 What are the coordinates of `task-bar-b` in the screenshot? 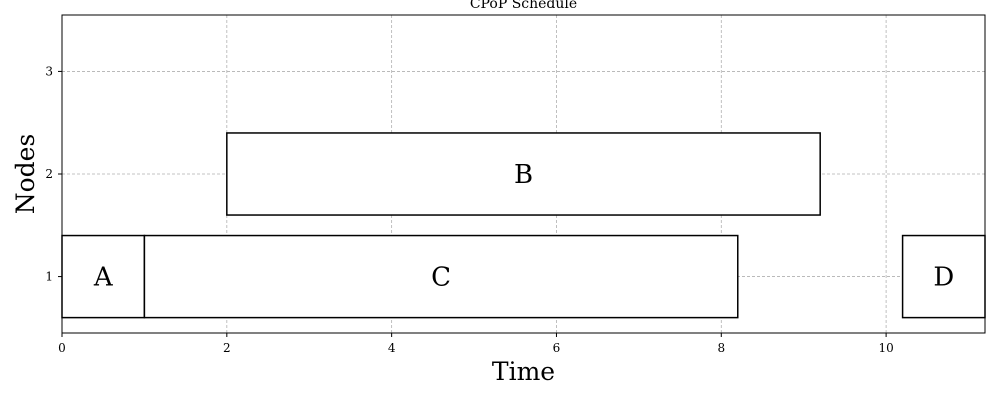 It's located at (523, 174).